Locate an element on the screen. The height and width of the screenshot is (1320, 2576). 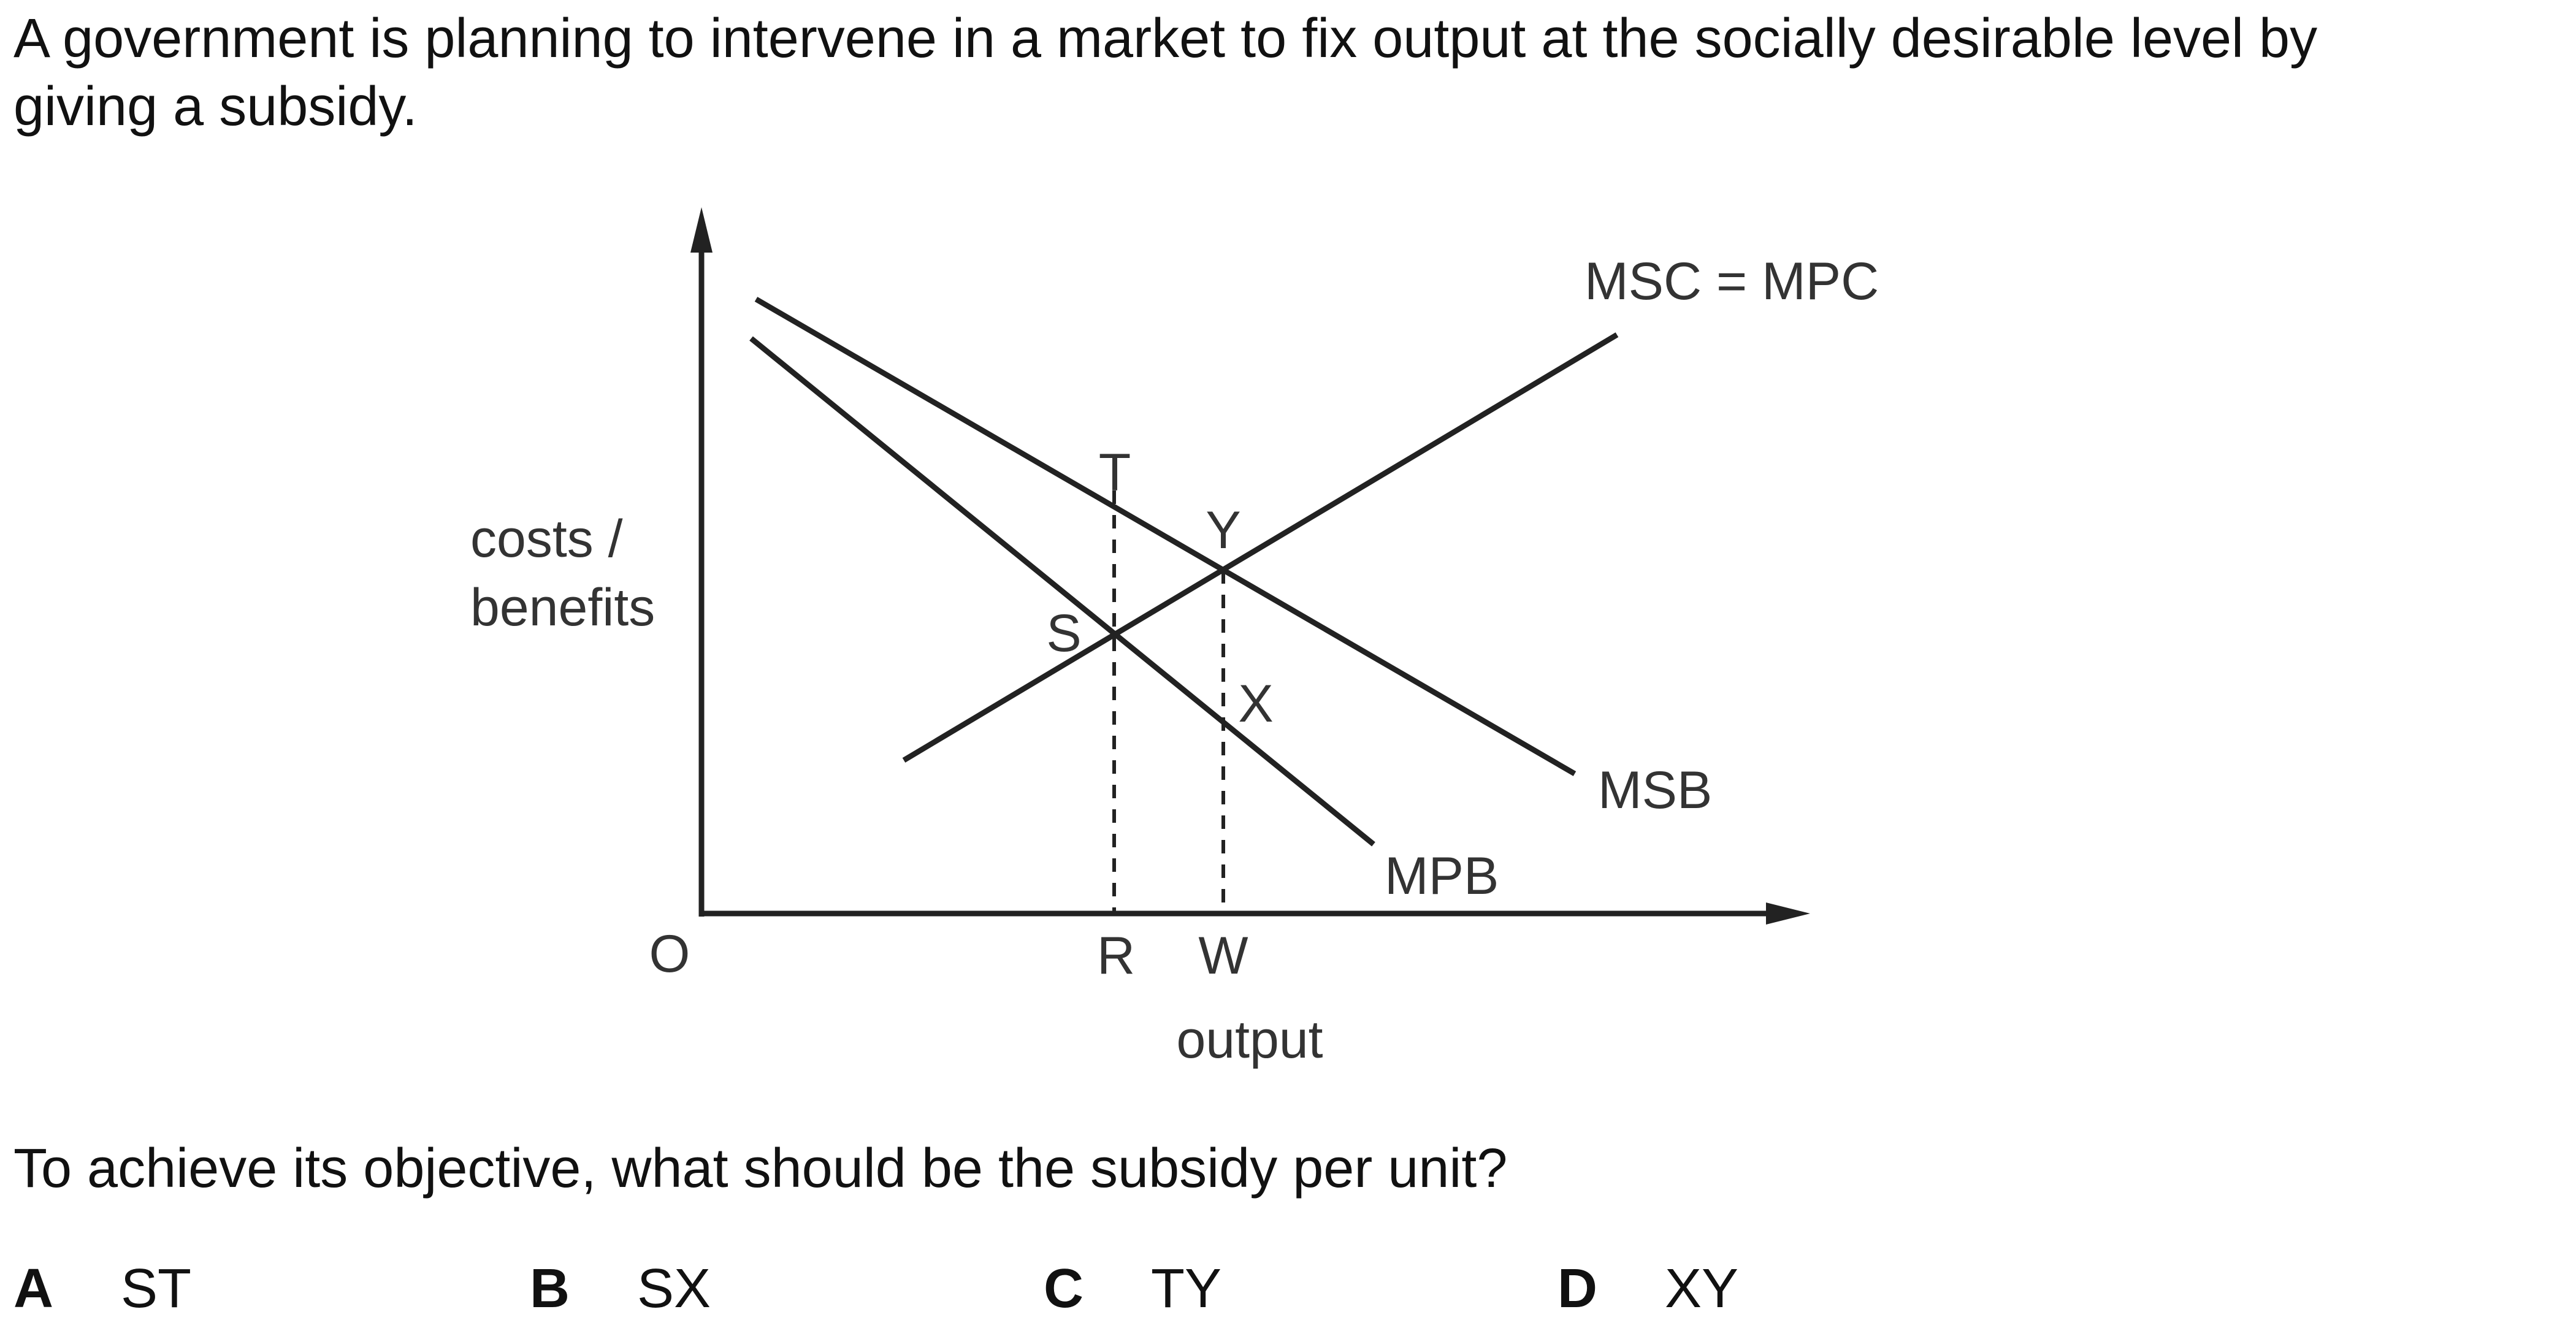
option-a-letter: A is located at coordinates (33, 1289).